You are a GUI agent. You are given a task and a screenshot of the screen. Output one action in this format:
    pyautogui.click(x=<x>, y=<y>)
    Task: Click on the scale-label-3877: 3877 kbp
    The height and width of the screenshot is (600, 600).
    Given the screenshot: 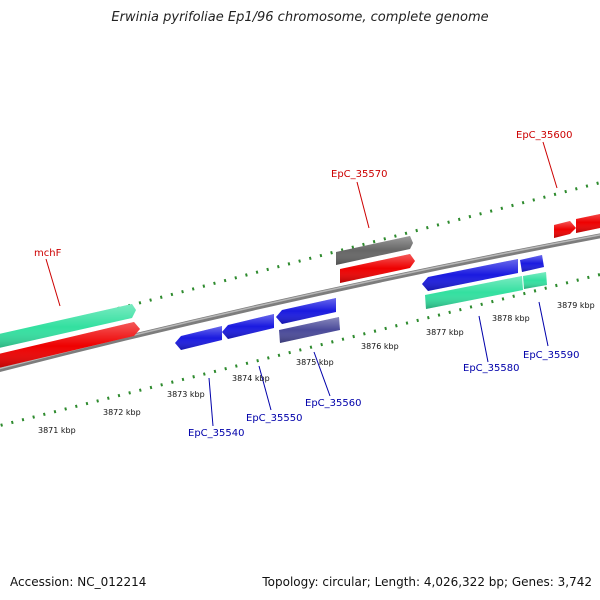 What is the action you would take?
    pyautogui.click(x=445, y=332)
    